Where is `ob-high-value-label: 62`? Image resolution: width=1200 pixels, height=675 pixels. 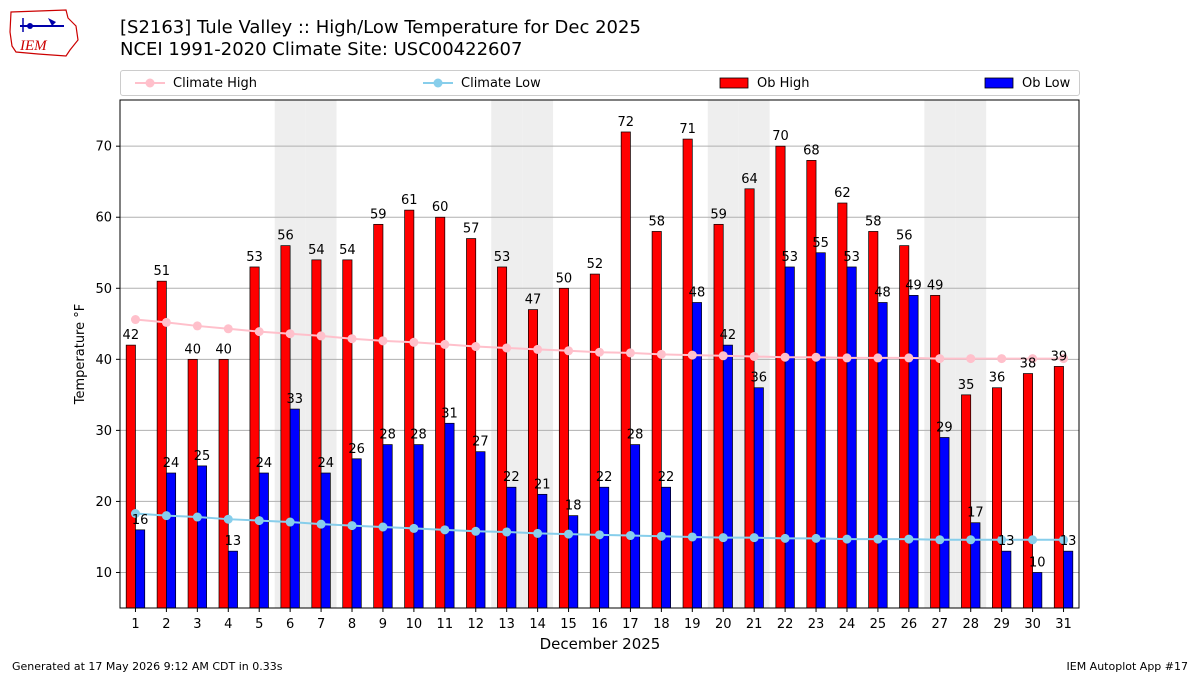
ob-high-value-label: 62 is located at coordinates (842, 193).